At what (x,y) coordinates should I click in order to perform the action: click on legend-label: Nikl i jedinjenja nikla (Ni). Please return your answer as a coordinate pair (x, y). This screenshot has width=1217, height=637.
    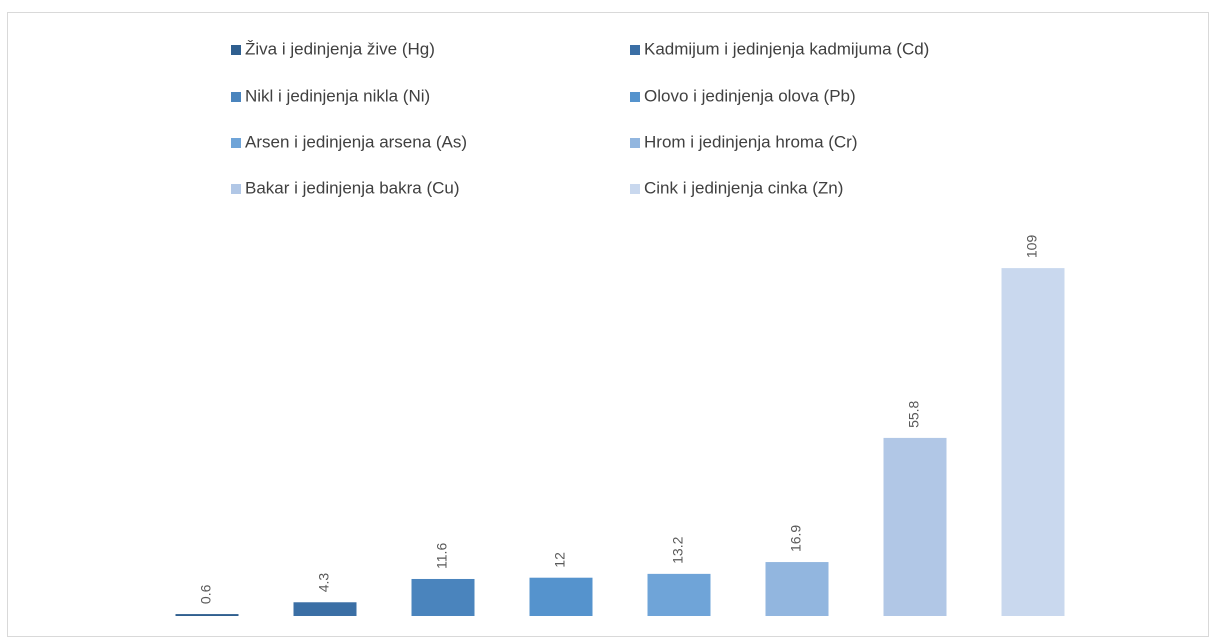
    Looking at the image, I should click on (337, 95).